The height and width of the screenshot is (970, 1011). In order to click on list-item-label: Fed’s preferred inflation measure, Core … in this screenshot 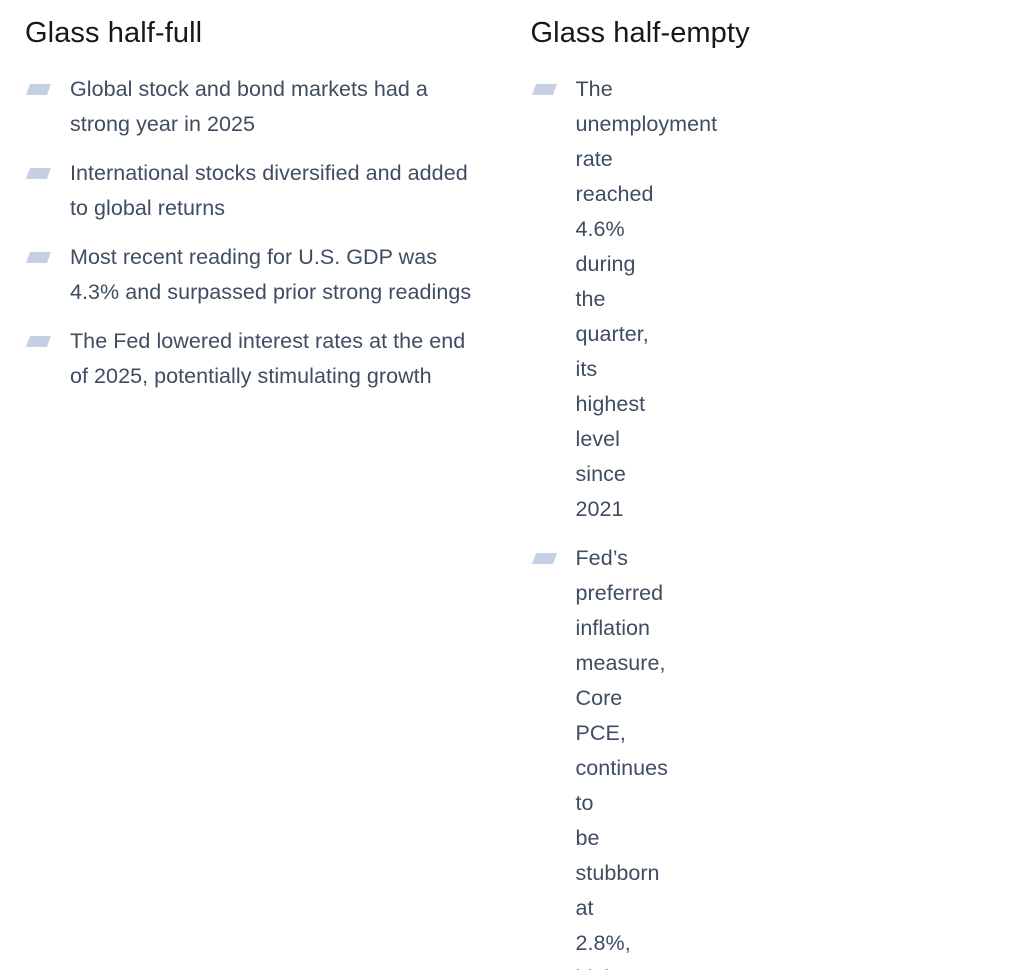, I will do `click(622, 758)`.